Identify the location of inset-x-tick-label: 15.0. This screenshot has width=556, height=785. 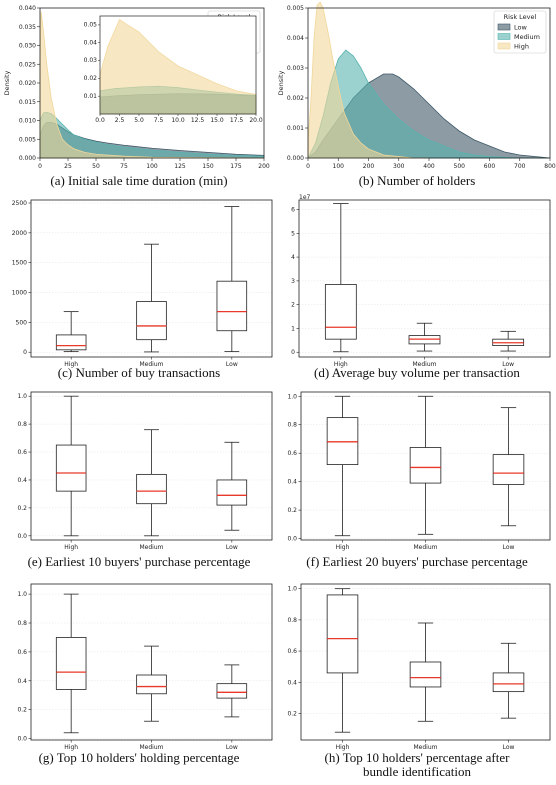
(217, 120).